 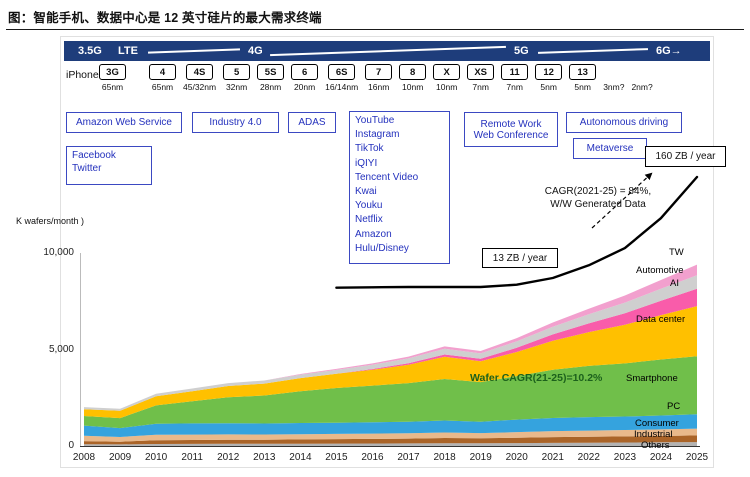 What do you see at coordinates (511, 124) in the screenshot?
I see `remote-work-label: Remote Work` at bounding box center [511, 124].